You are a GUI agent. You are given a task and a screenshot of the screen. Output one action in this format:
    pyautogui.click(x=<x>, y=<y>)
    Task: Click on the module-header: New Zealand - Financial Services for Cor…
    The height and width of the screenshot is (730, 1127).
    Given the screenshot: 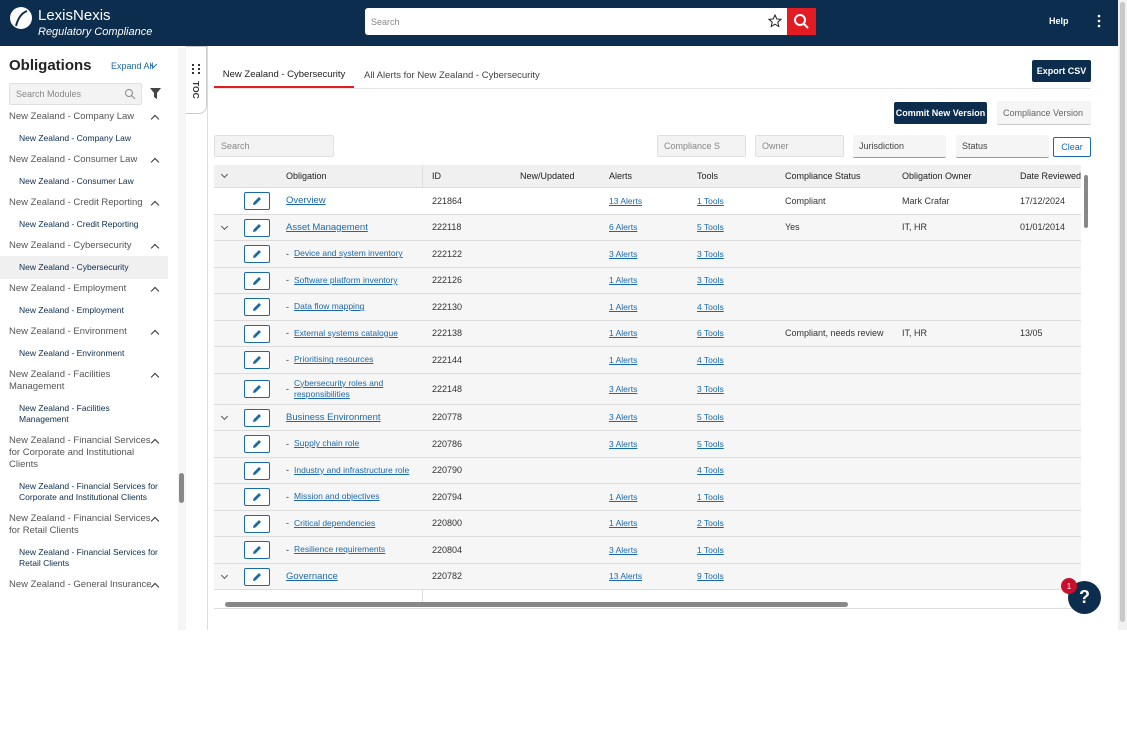 What is the action you would take?
    pyautogui.click(x=89, y=453)
    